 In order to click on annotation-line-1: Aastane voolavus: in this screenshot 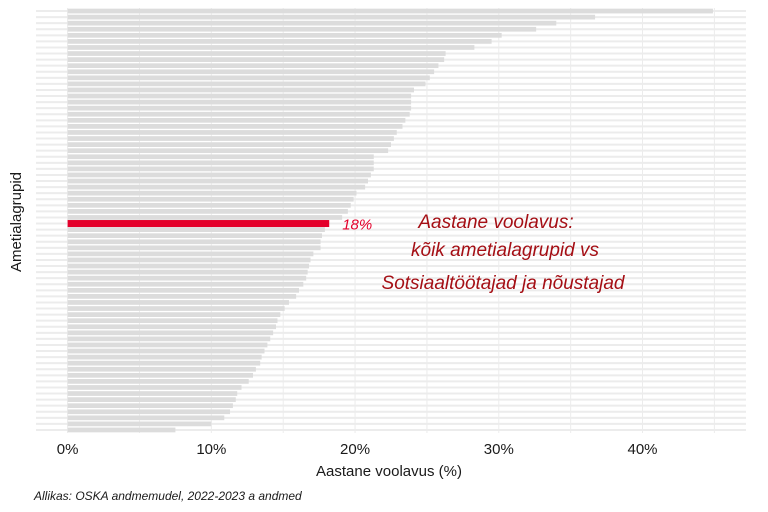, I will do `click(495, 222)`.